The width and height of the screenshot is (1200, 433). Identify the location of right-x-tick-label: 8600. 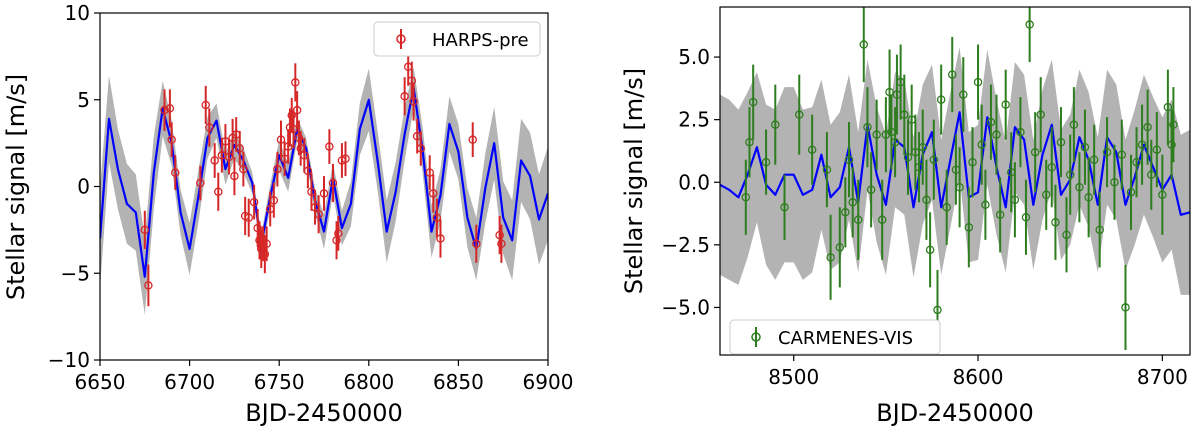
(978, 377).